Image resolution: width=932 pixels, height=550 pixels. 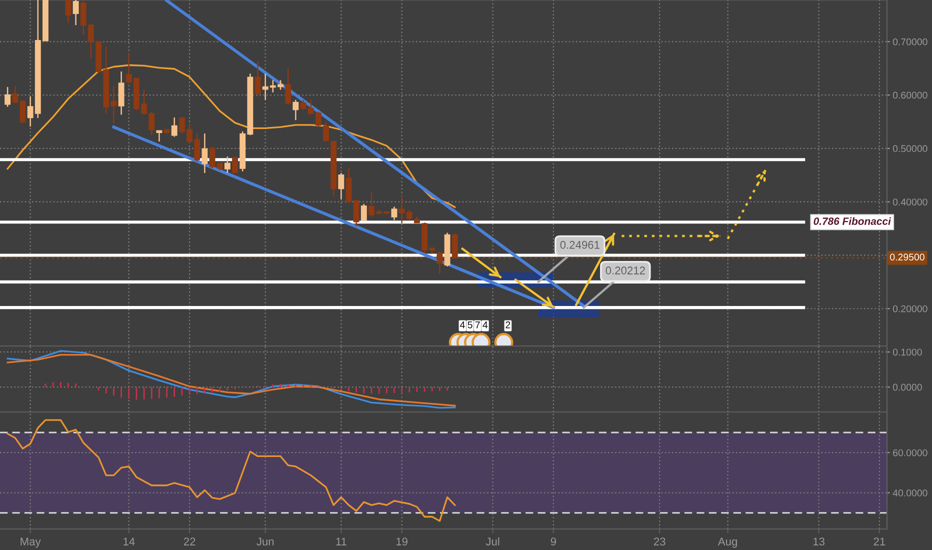 I want to click on annotation: 0.20212, so click(x=625, y=270).